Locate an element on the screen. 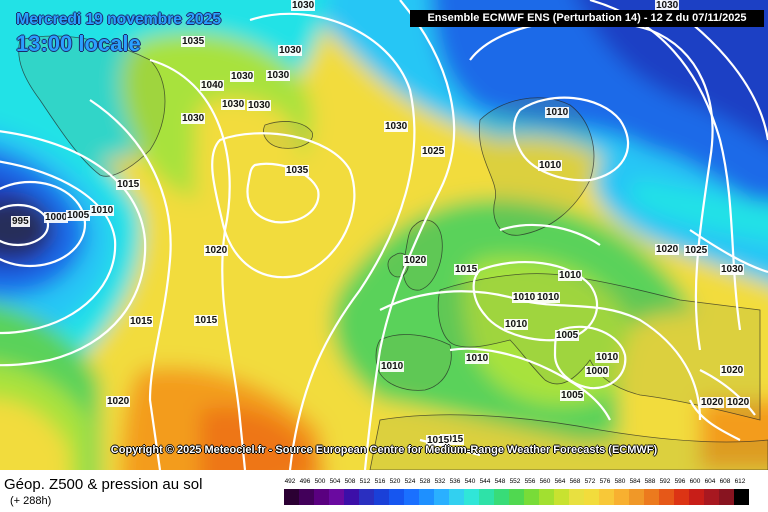  legend-label: 556 is located at coordinates (530, 481).